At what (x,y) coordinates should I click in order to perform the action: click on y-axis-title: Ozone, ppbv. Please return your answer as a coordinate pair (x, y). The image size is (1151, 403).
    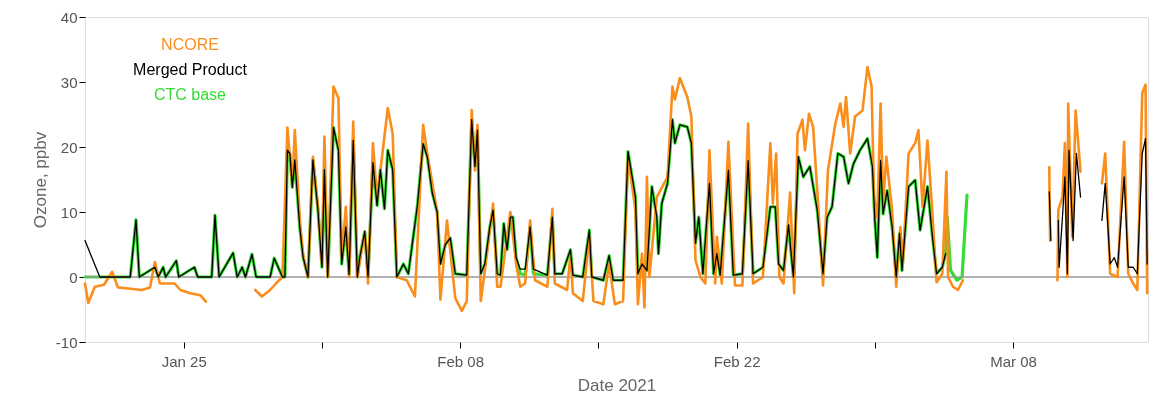
    Looking at the image, I should click on (40, 180).